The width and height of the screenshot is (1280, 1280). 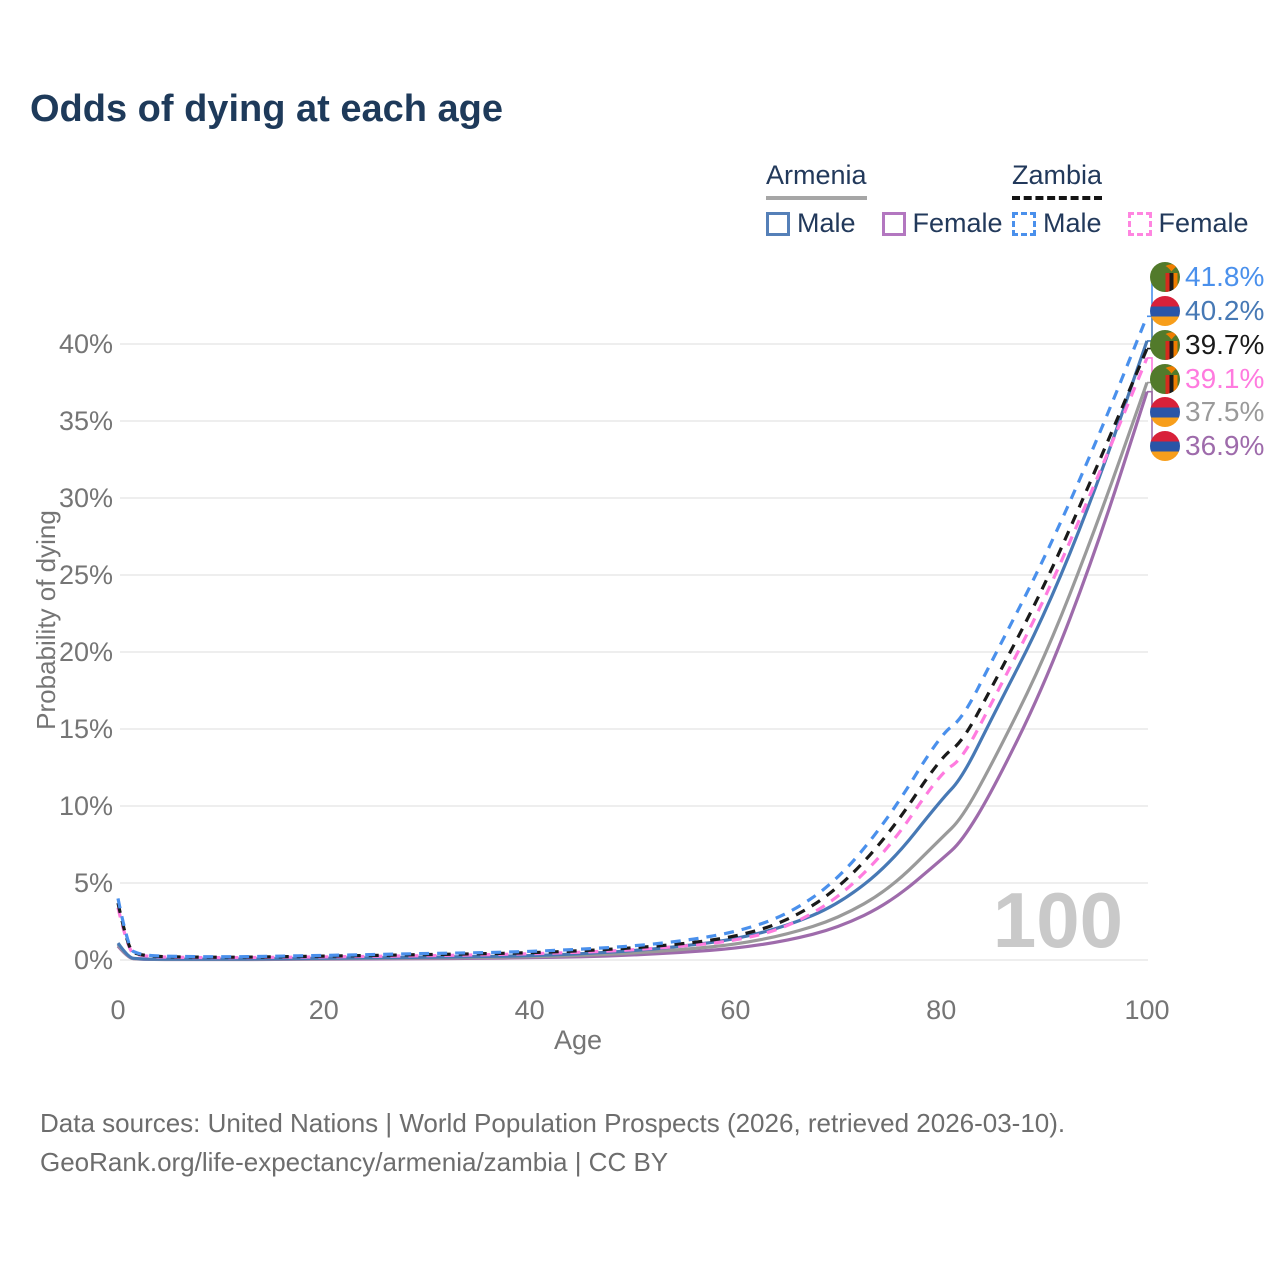 I want to click on y-tick-label: 25%, so click(x=86, y=575).